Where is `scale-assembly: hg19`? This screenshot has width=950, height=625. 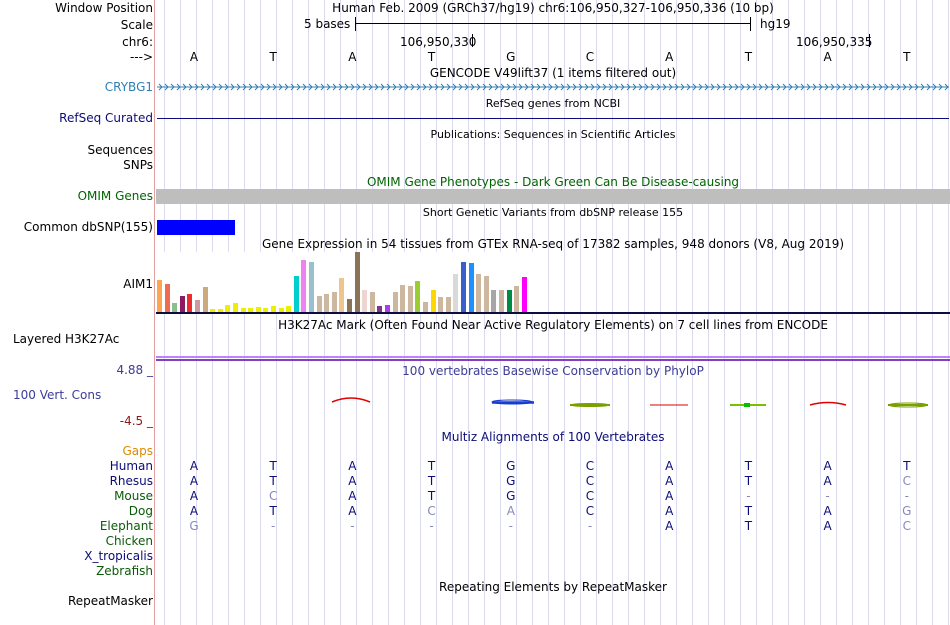 scale-assembly: hg19 is located at coordinates (775, 24).